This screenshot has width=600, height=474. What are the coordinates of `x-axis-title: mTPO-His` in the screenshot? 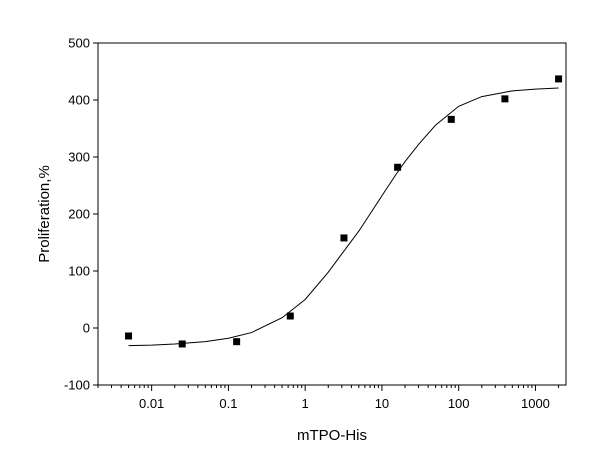 It's located at (332, 435).